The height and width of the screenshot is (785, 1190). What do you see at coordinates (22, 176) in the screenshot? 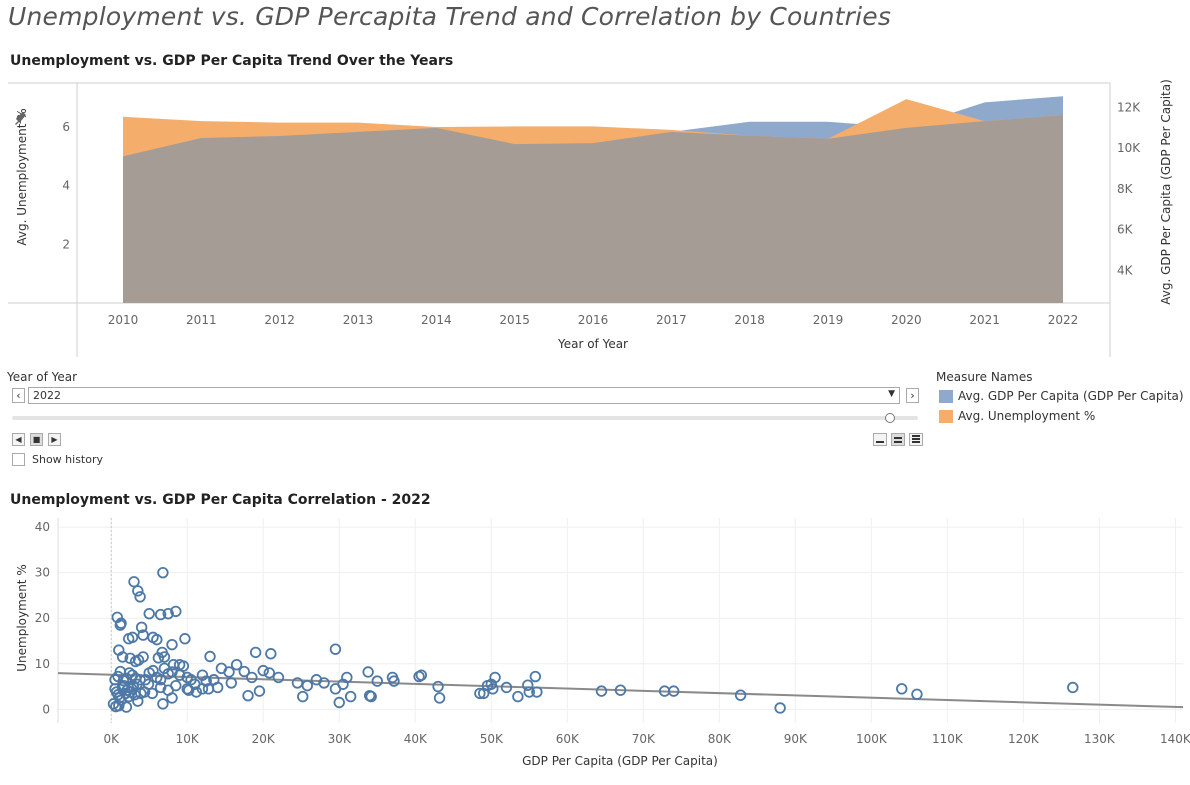
I see `area-y-axis-title: Avg. Unemployment %` at bounding box center [22, 176].